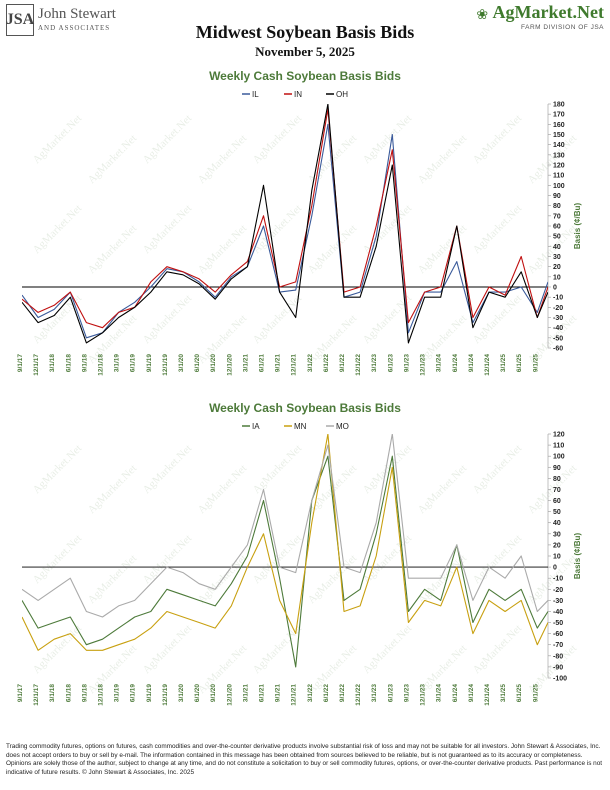  Describe the element at coordinates (229, 695) in the screenshot. I see `x-tick-label: 12/1/20` at that location.